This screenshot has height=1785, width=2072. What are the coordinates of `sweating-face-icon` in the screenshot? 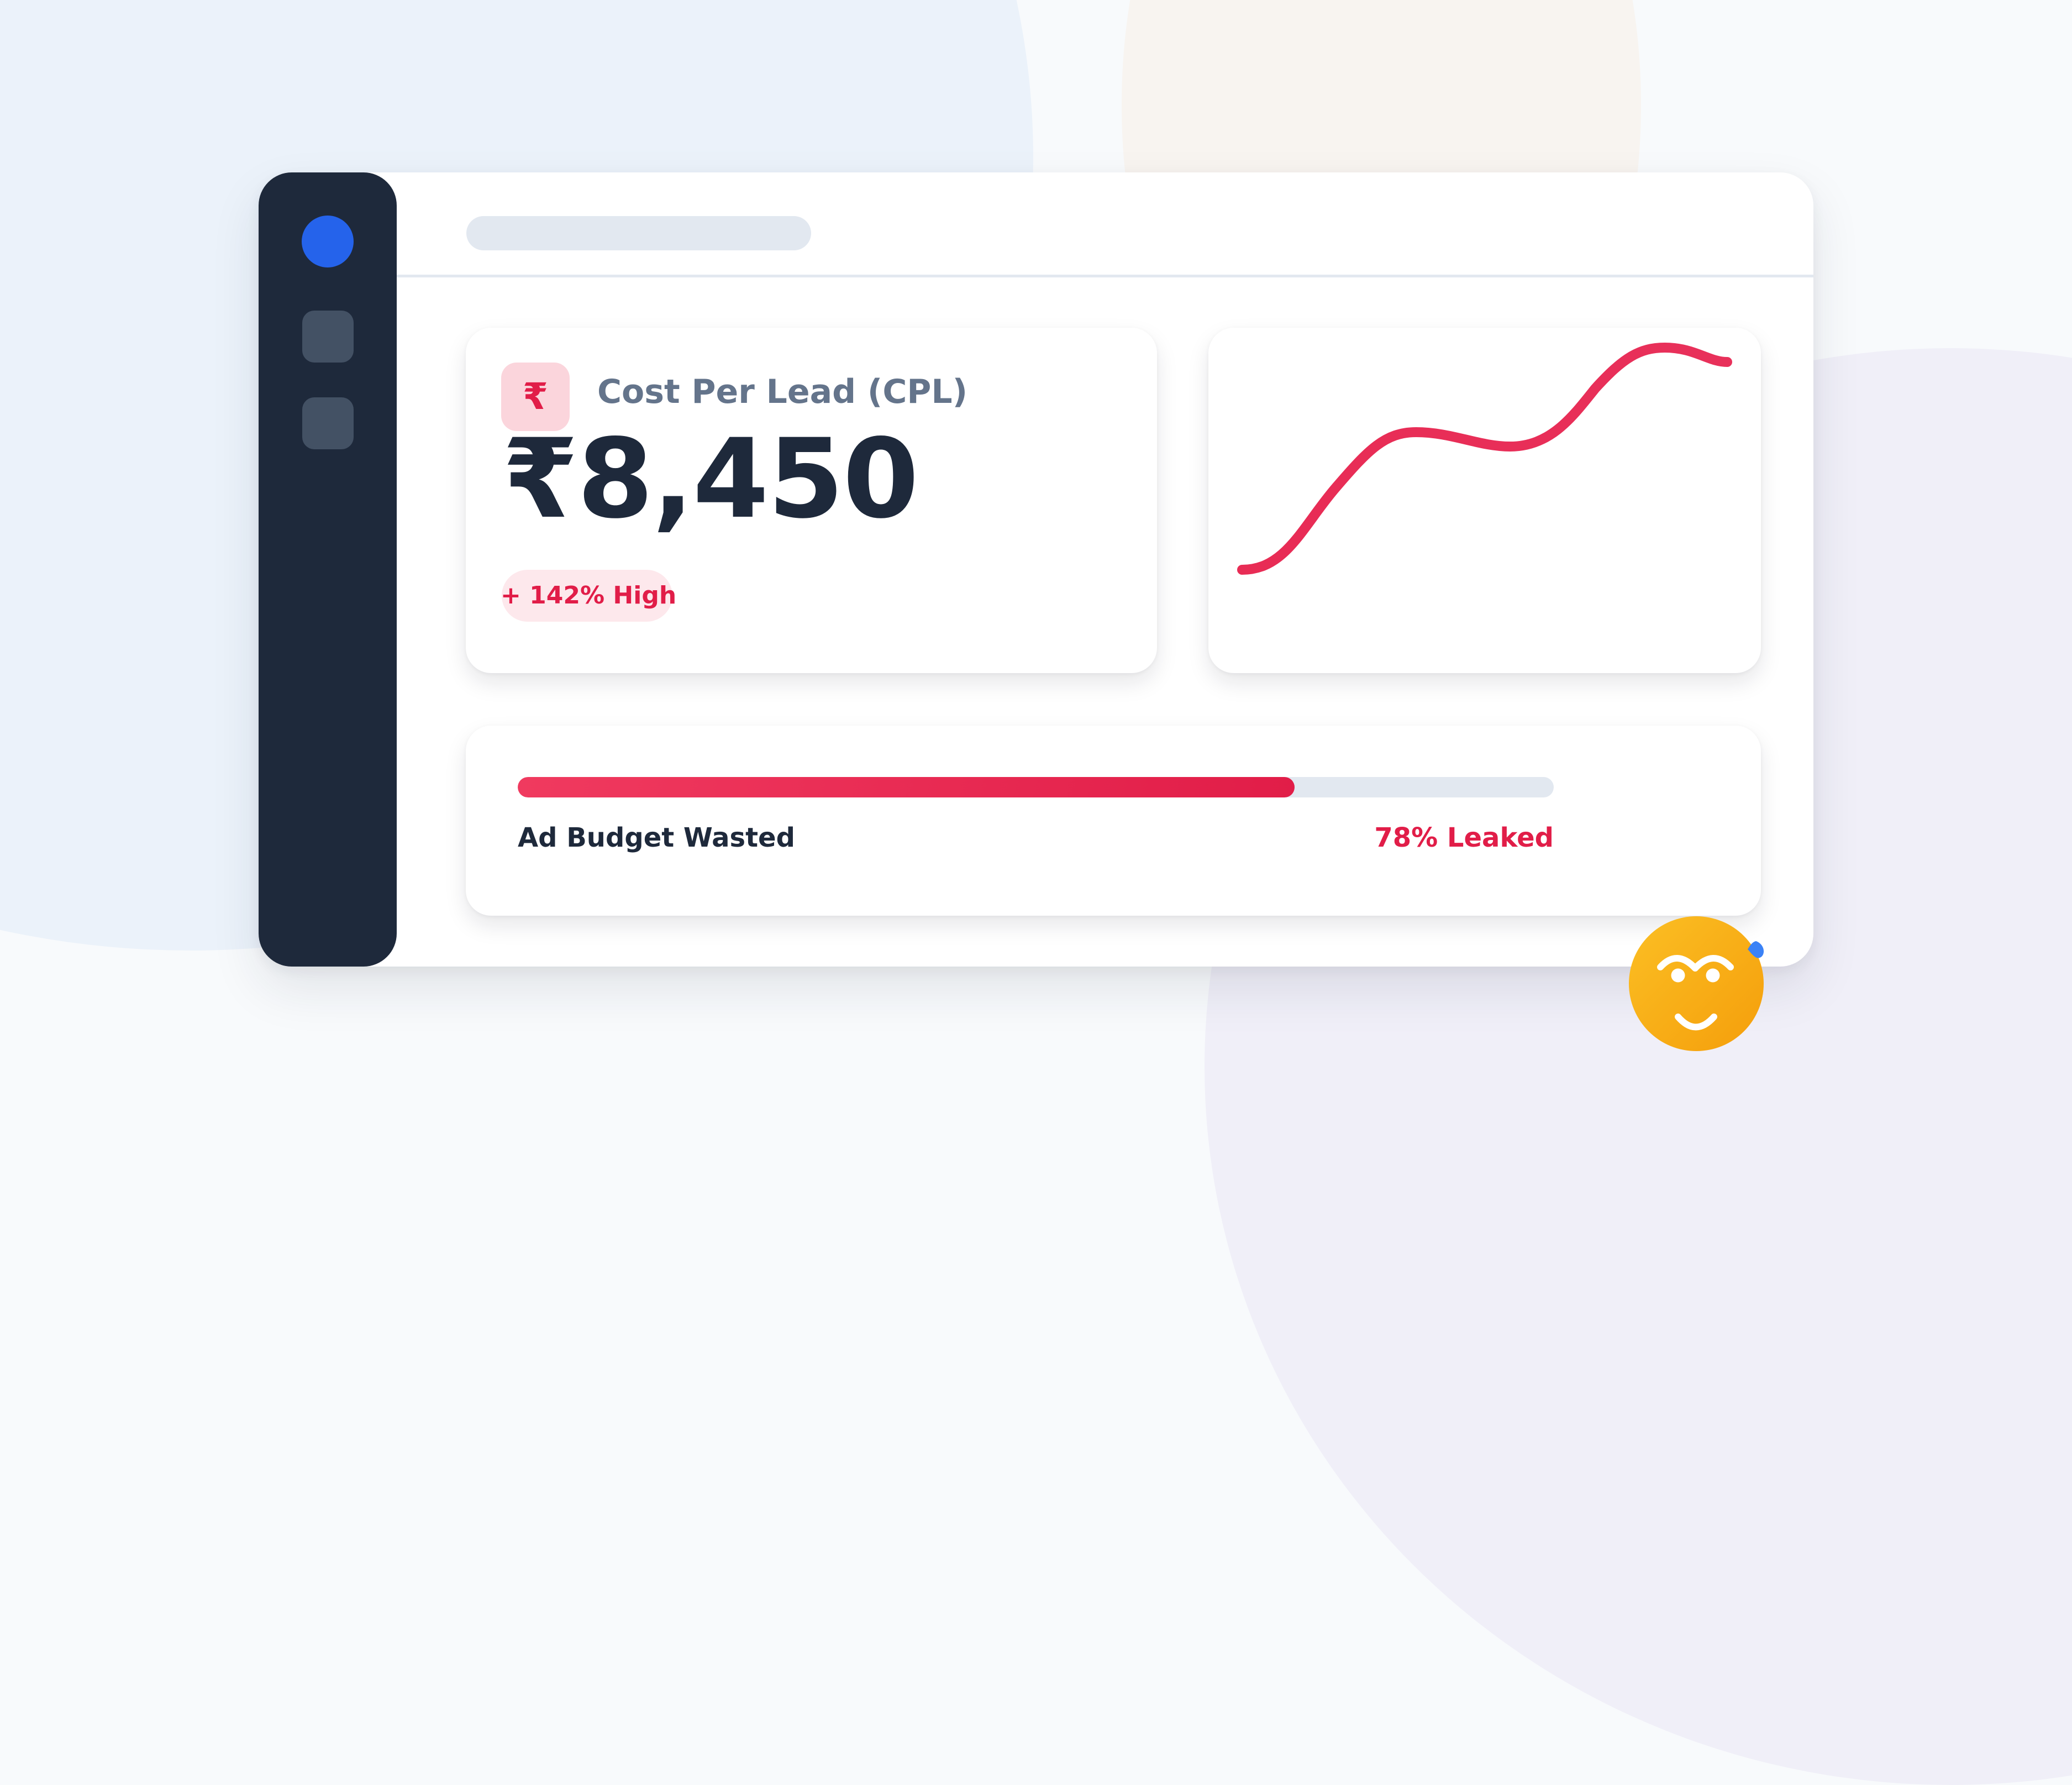 It's located at (1696, 984).